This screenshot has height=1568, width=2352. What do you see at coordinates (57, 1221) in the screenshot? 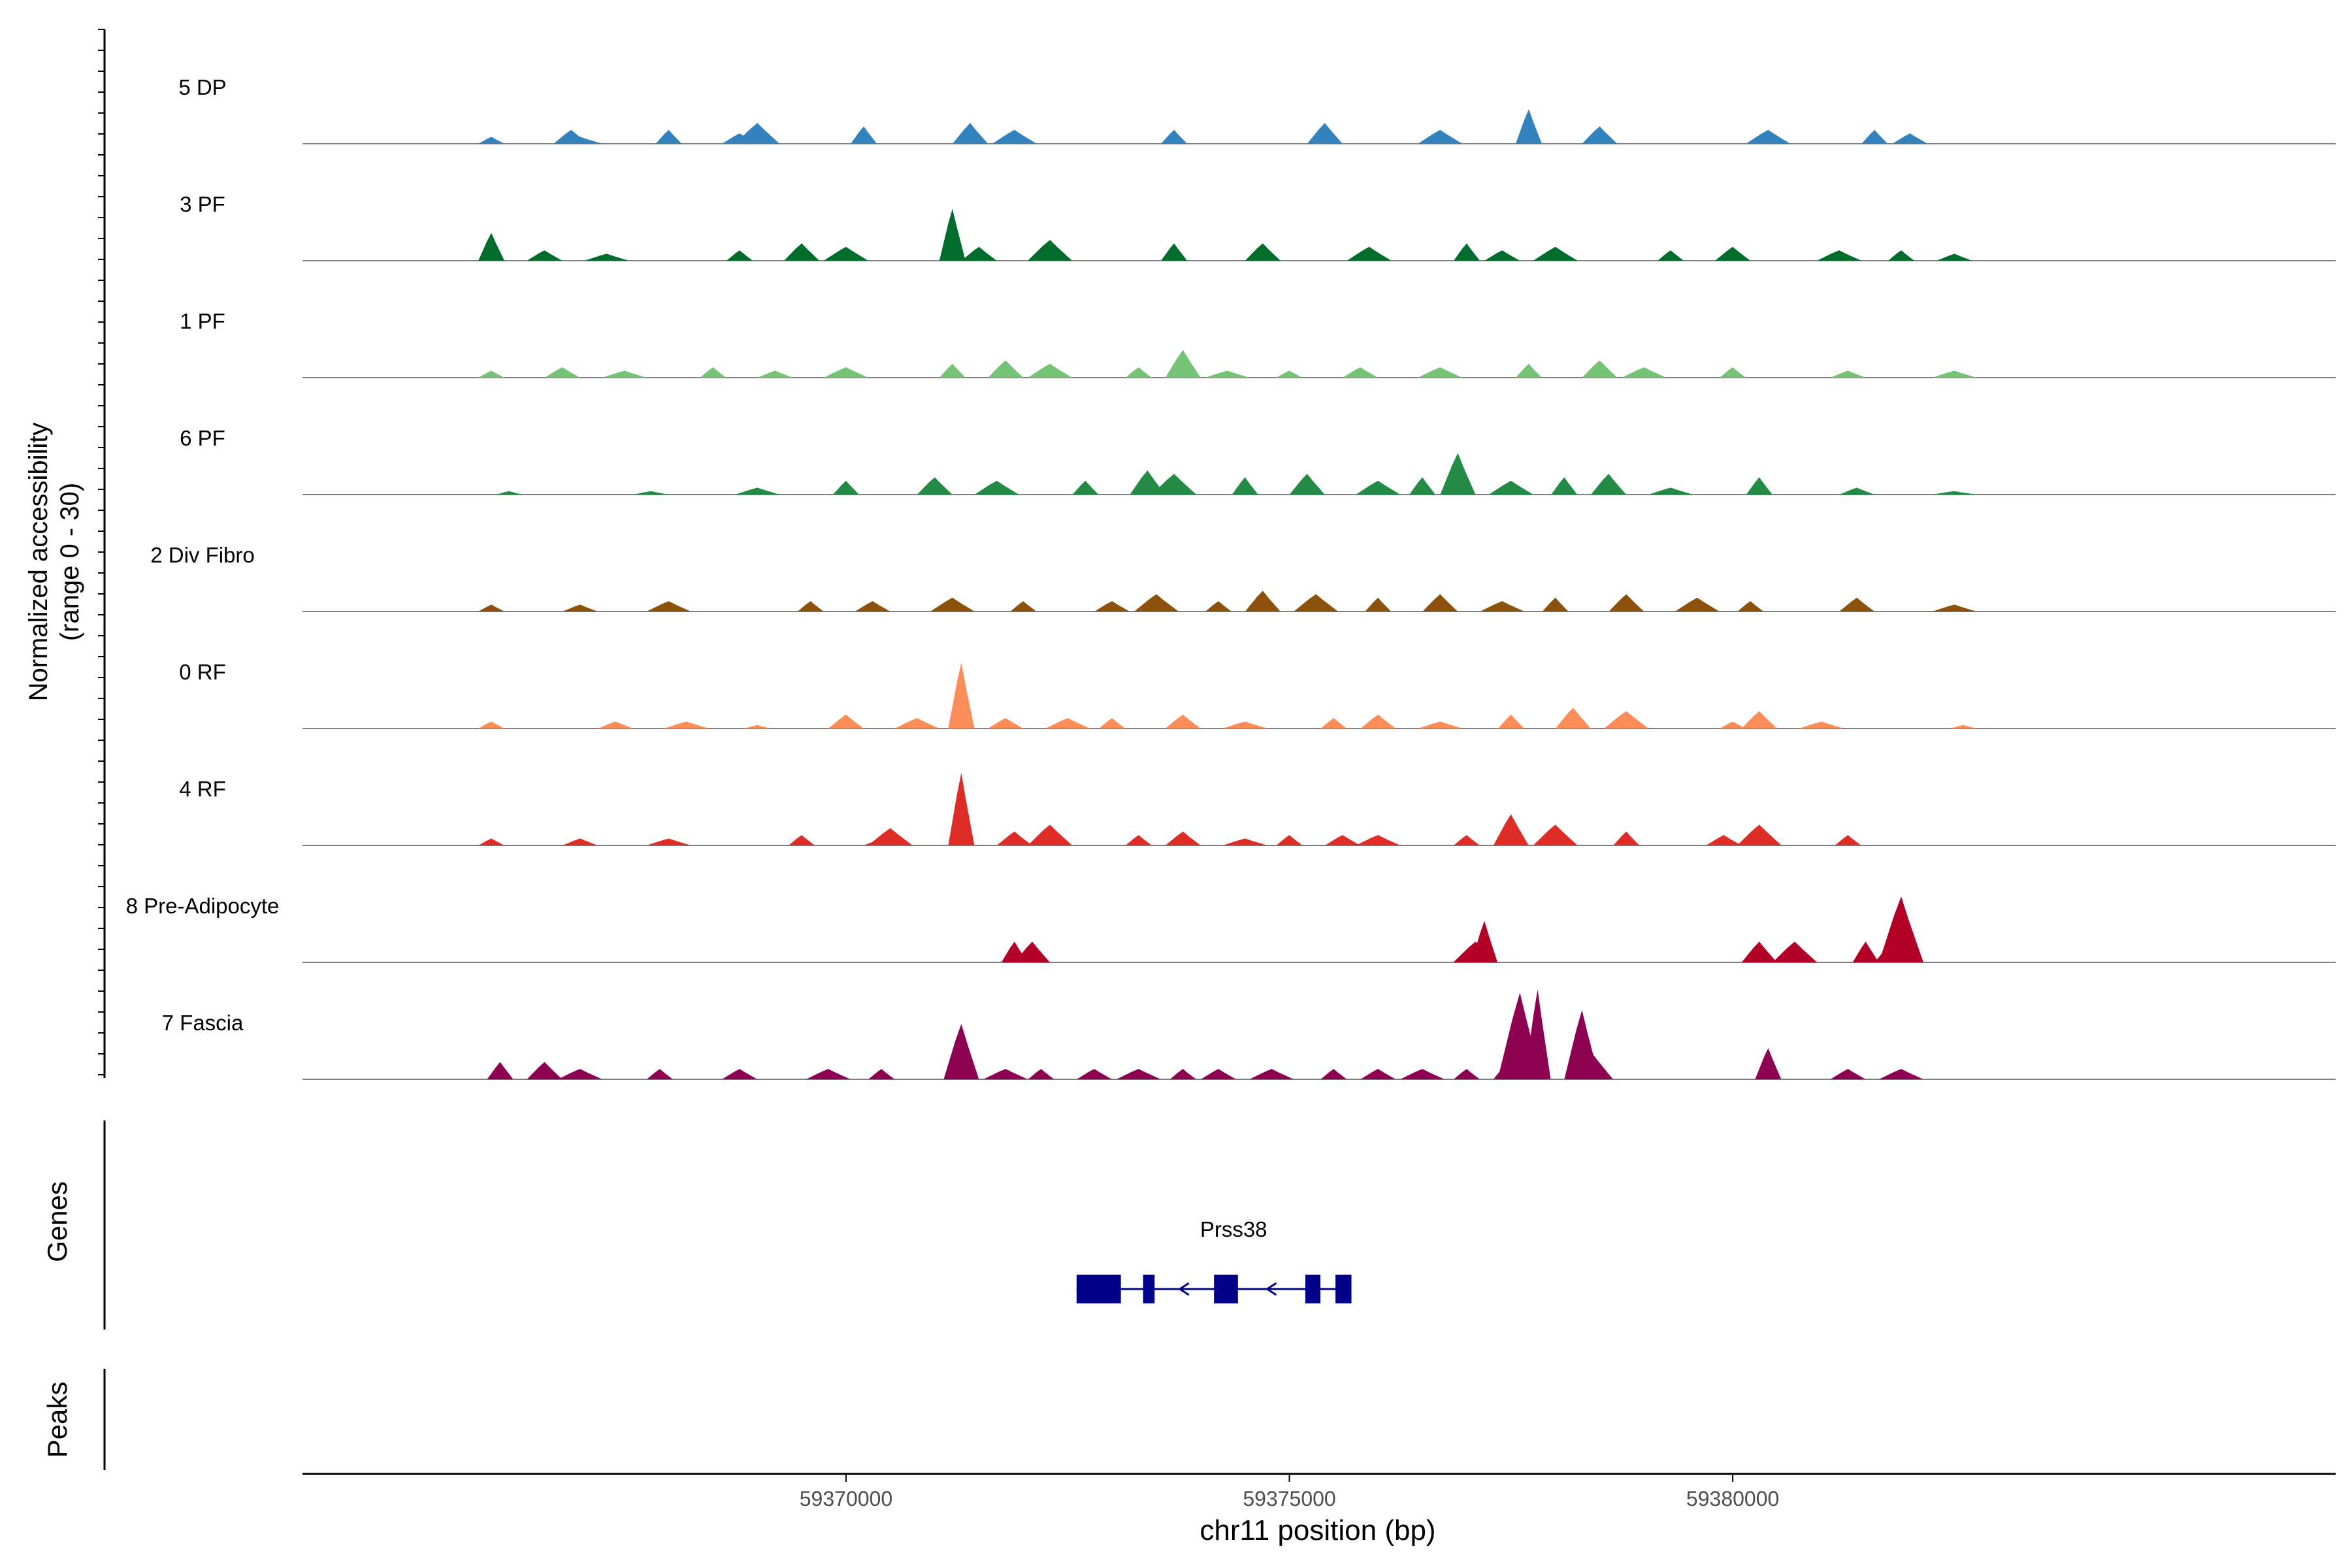
I see `genes-panel-label: Genes` at bounding box center [57, 1221].